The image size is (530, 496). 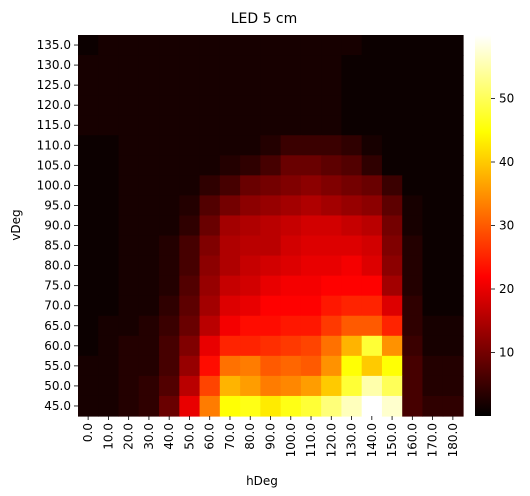 What do you see at coordinates (57, 386) in the screenshot?
I see `y-tick-label: 50.0` at bounding box center [57, 386].